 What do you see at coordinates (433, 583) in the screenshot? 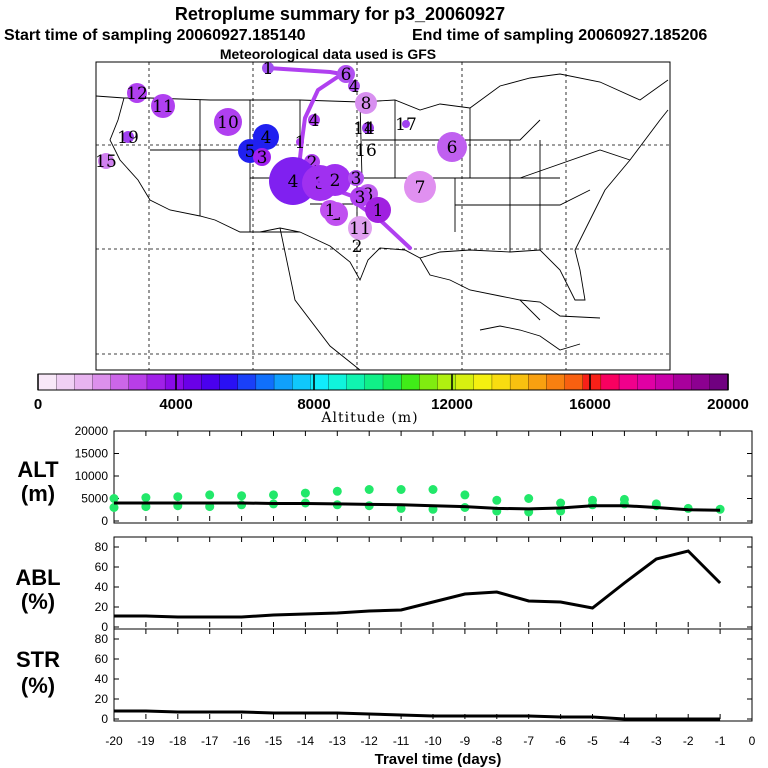
I see `abl-panel-frame` at bounding box center [433, 583].